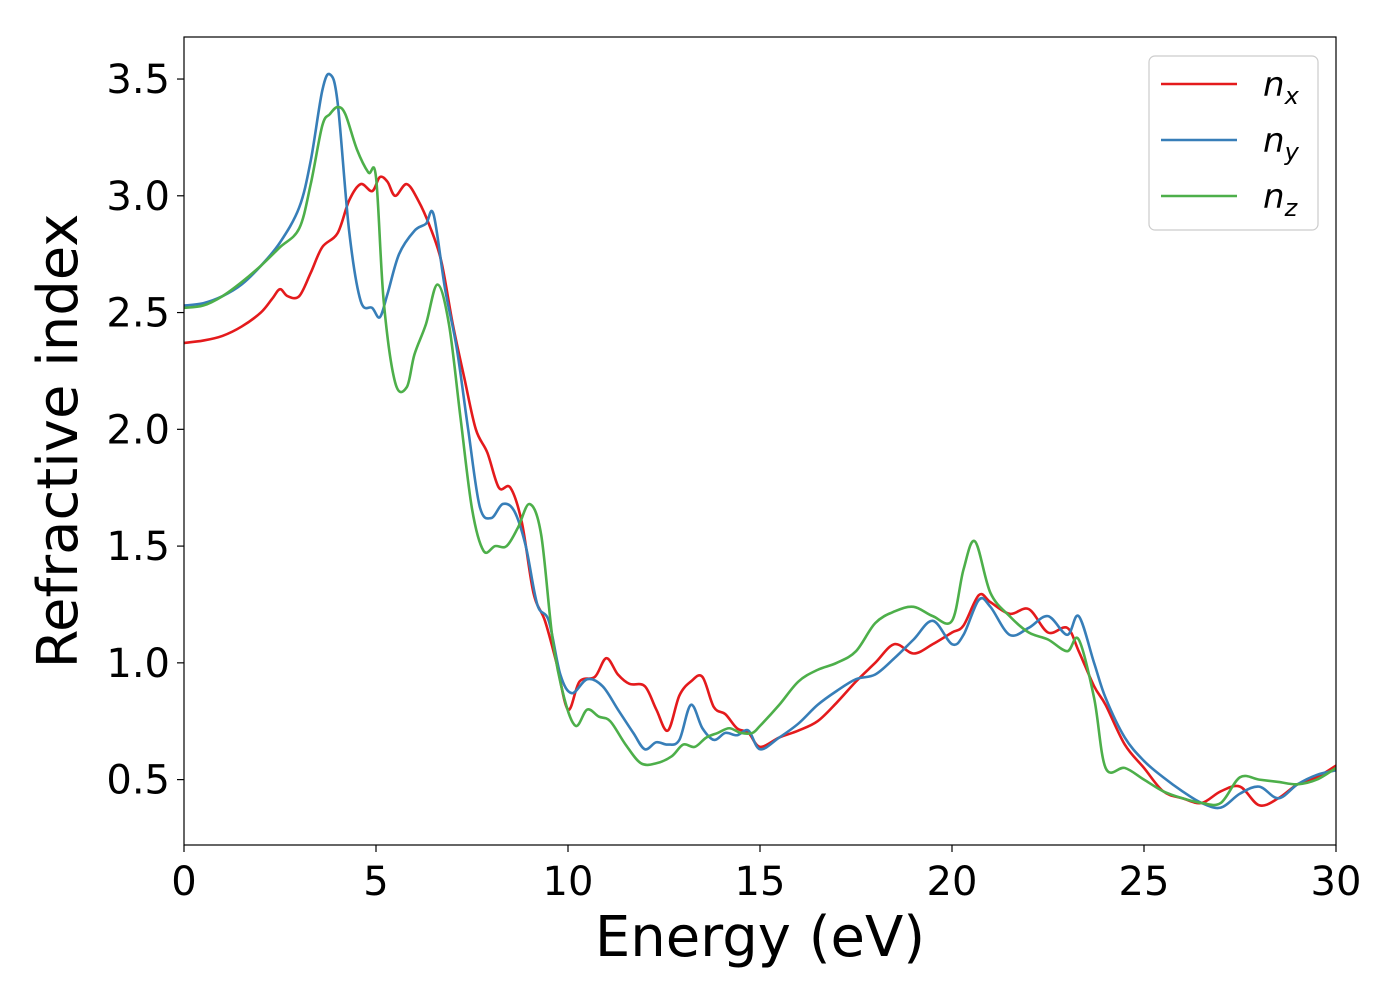 This screenshot has width=1400, height=1004. I want to click on x-axis: 0 5 10 15 20 25 30, so click(766, 875).